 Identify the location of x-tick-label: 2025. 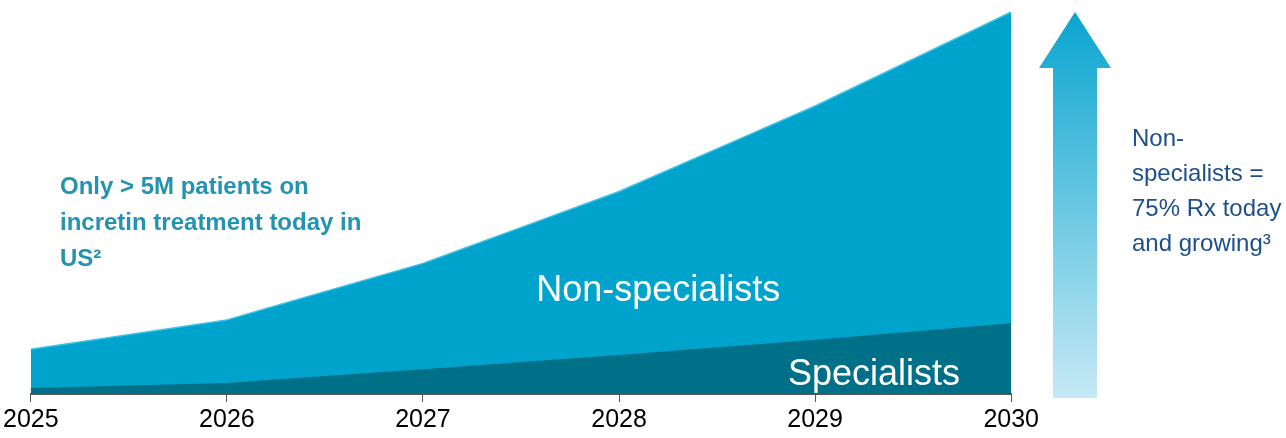
(31, 417).